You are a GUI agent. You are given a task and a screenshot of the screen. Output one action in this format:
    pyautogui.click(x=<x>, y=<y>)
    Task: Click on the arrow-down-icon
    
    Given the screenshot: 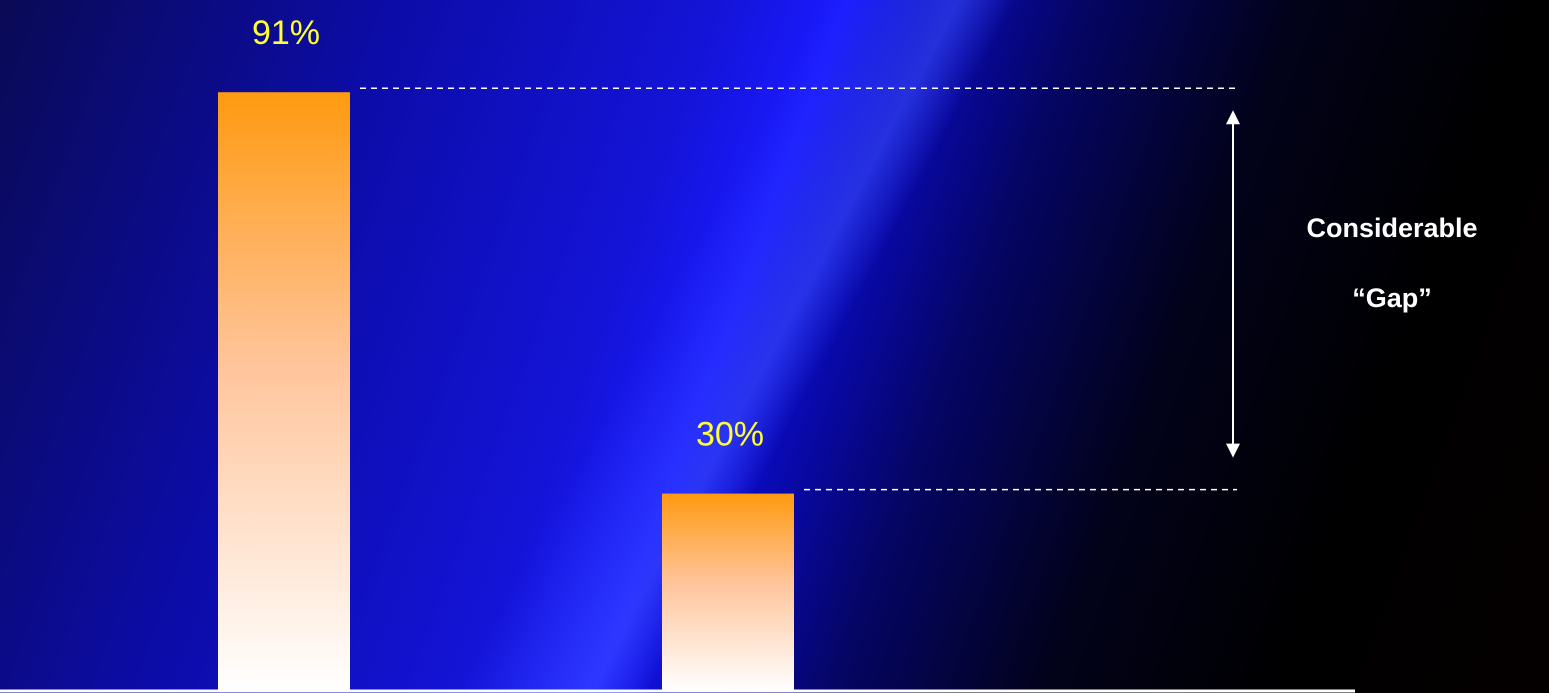 What is the action you would take?
    pyautogui.click(x=1233, y=450)
    